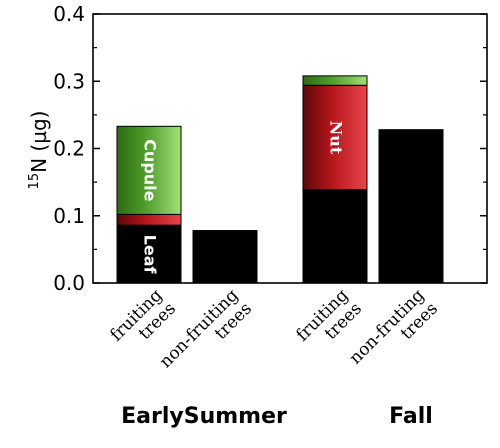 This screenshot has width=500, height=448. What do you see at coordinates (69, 149) in the screenshot?
I see `y-tick-label: 0.2` at bounding box center [69, 149].